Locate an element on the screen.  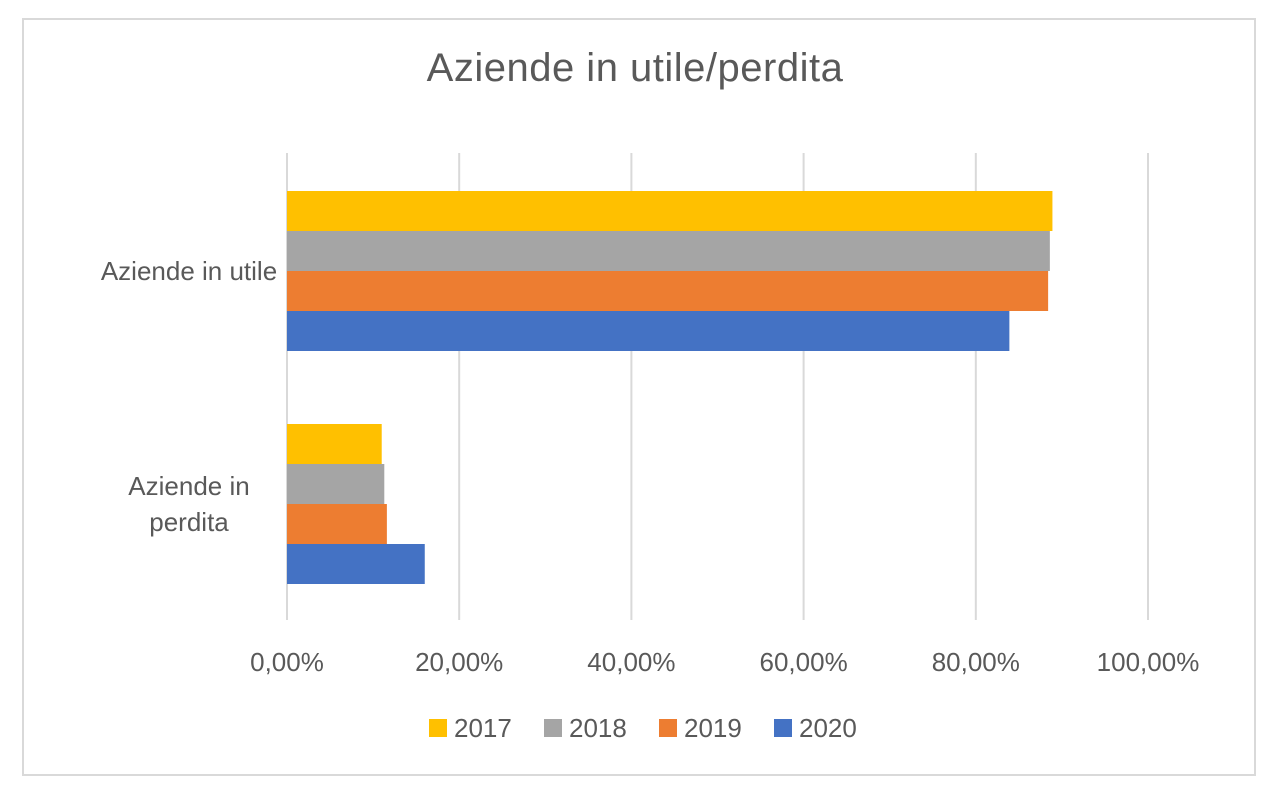
category-label: perdita is located at coordinates (189, 522).